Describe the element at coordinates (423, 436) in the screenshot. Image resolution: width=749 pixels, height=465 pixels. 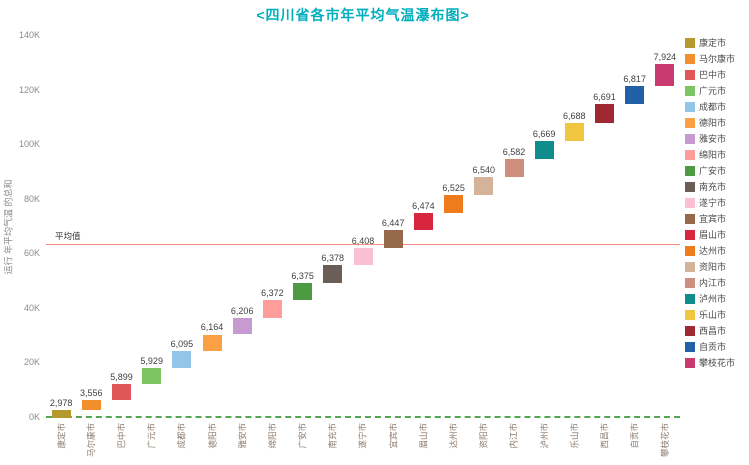
I see `x-axis-tick-text: 眉山市` at that location.